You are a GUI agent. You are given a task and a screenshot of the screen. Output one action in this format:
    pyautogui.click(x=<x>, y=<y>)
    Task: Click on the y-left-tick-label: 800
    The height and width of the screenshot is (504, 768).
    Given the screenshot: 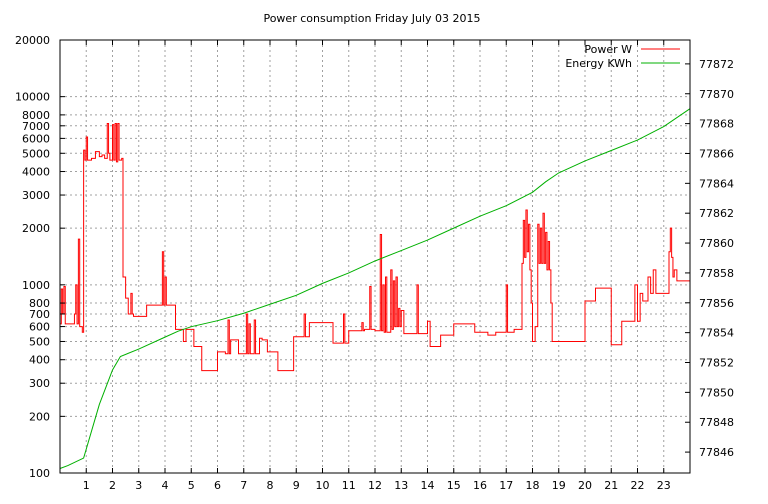 What is the action you would take?
    pyautogui.click(x=39, y=303)
    